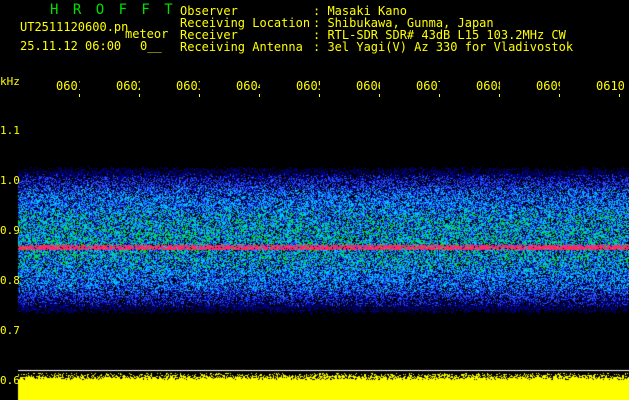 The width and height of the screenshot is (629, 400). Describe the element at coordinates (74, 27) in the screenshot. I see `filename: UT2511120600.pn` at that location.